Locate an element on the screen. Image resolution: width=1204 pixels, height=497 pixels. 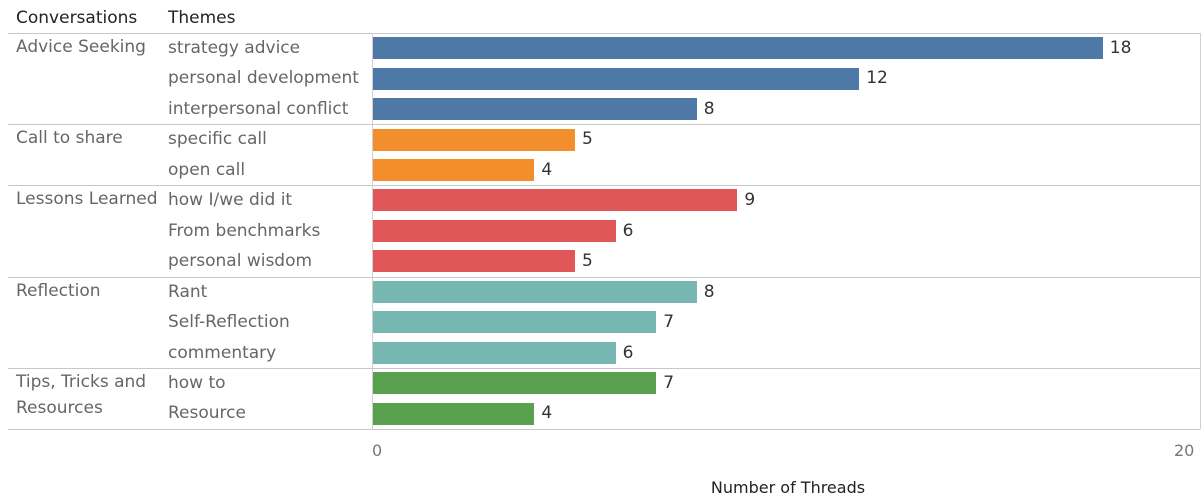
theme-label: how to is located at coordinates (197, 382).